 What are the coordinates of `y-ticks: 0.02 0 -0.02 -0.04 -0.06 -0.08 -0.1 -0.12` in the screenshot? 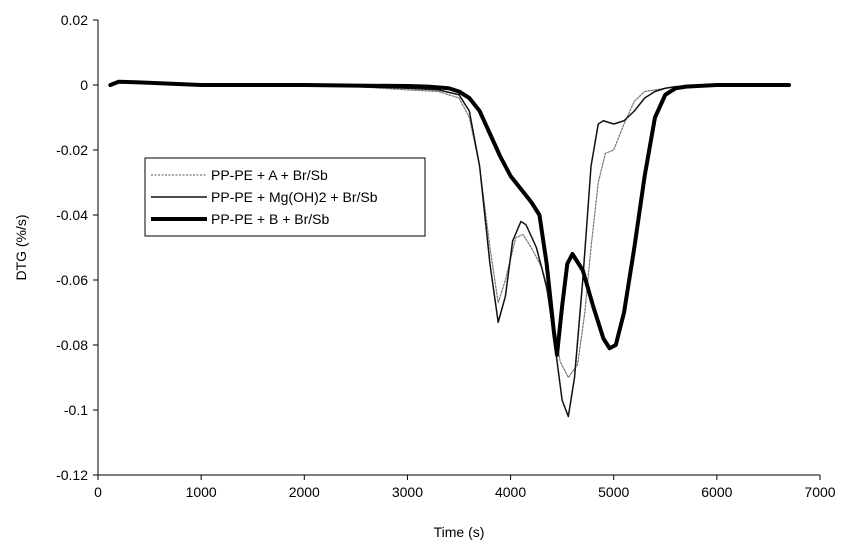 It's located at (77, 247).